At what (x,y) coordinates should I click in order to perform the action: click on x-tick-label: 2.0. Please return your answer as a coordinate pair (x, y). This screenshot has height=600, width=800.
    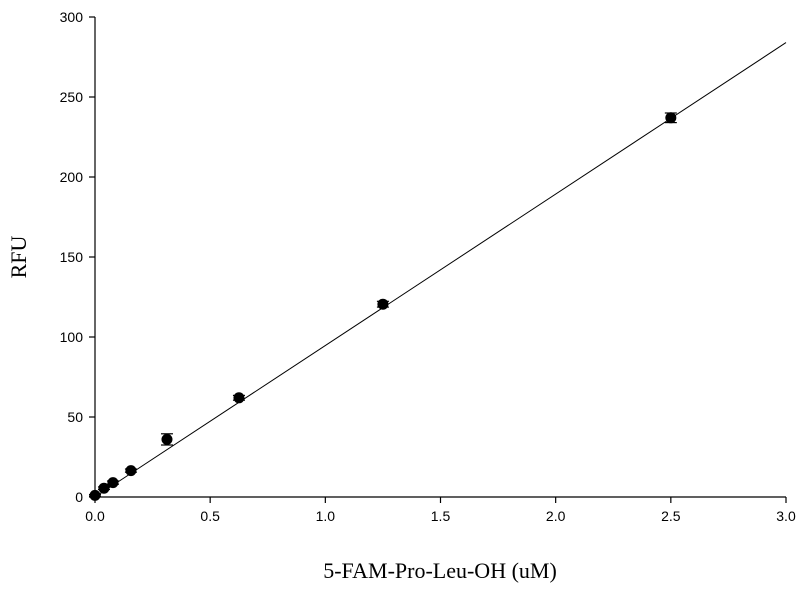
    Looking at the image, I should click on (556, 516).